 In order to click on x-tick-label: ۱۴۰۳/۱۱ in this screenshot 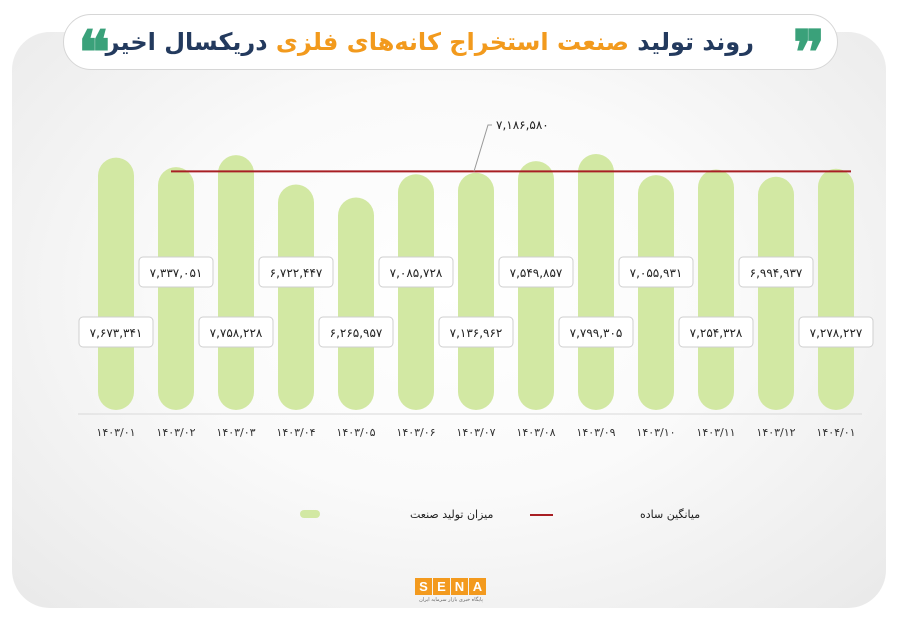, I will do `click(715, 432)`.